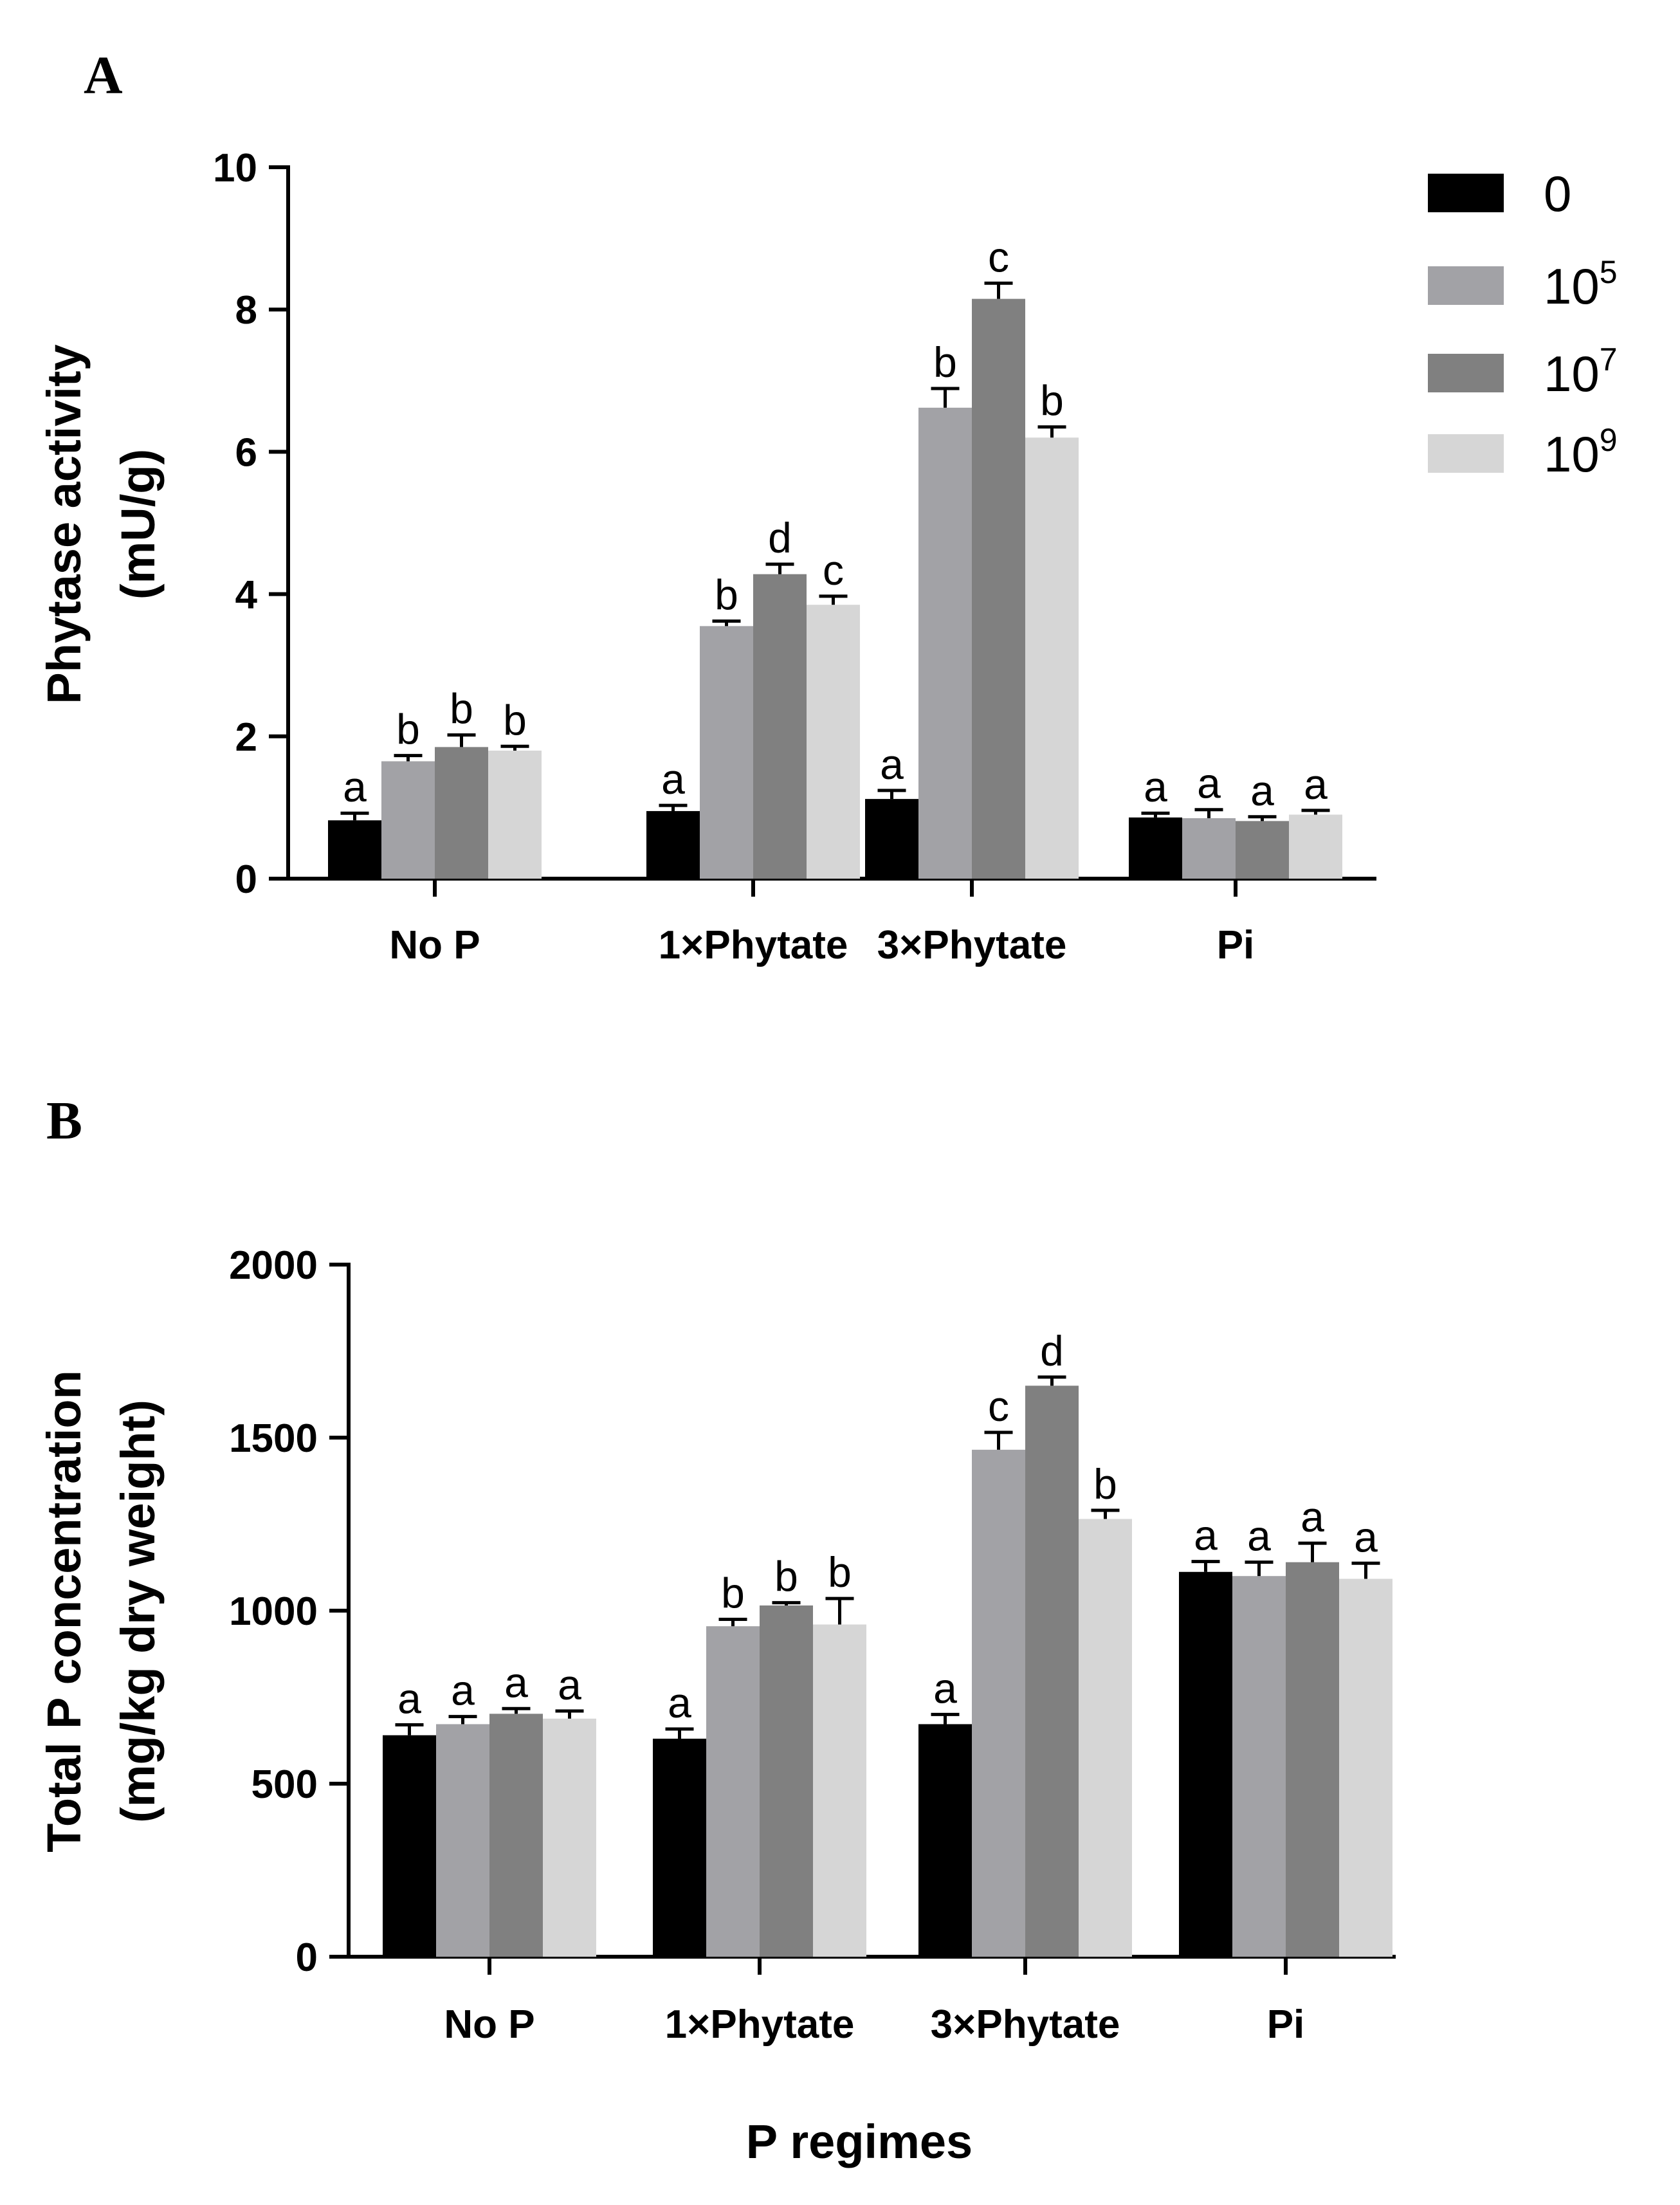  I want to click on y-tick-label: 2, so click(246, 737).